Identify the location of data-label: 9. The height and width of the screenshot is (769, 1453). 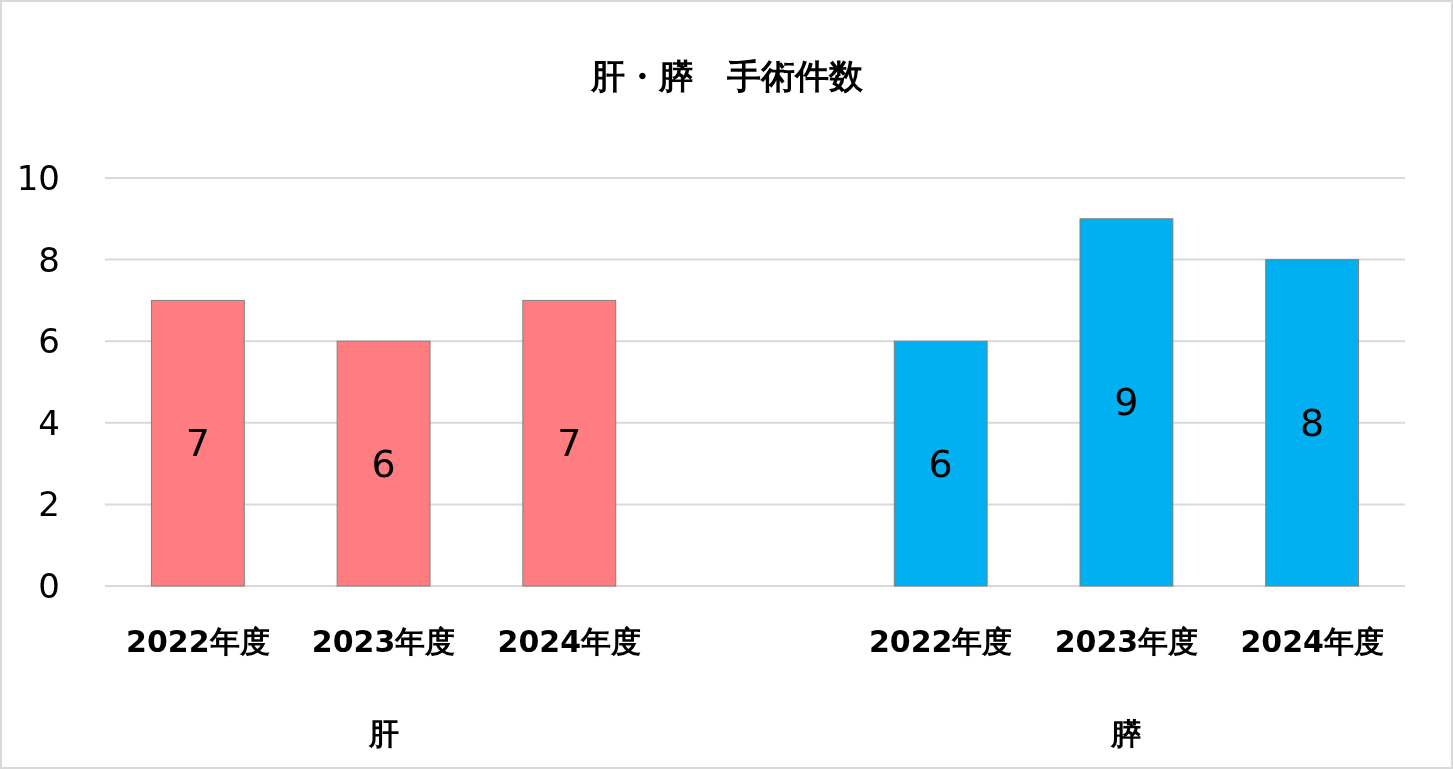
(1126, 402).